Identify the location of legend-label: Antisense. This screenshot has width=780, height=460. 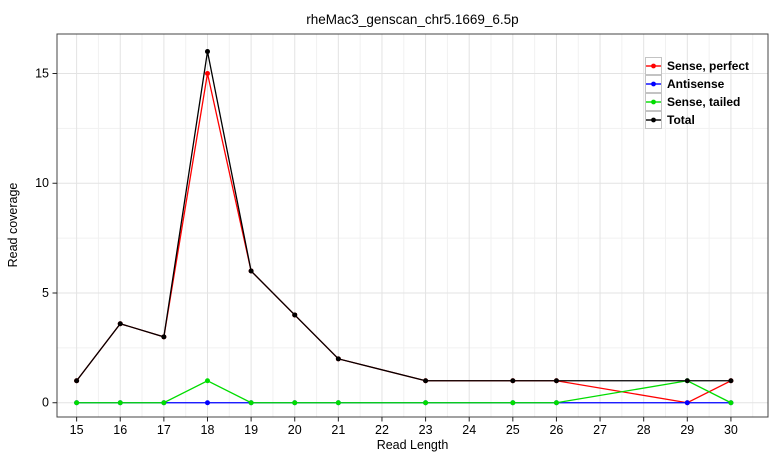
(696, 84).